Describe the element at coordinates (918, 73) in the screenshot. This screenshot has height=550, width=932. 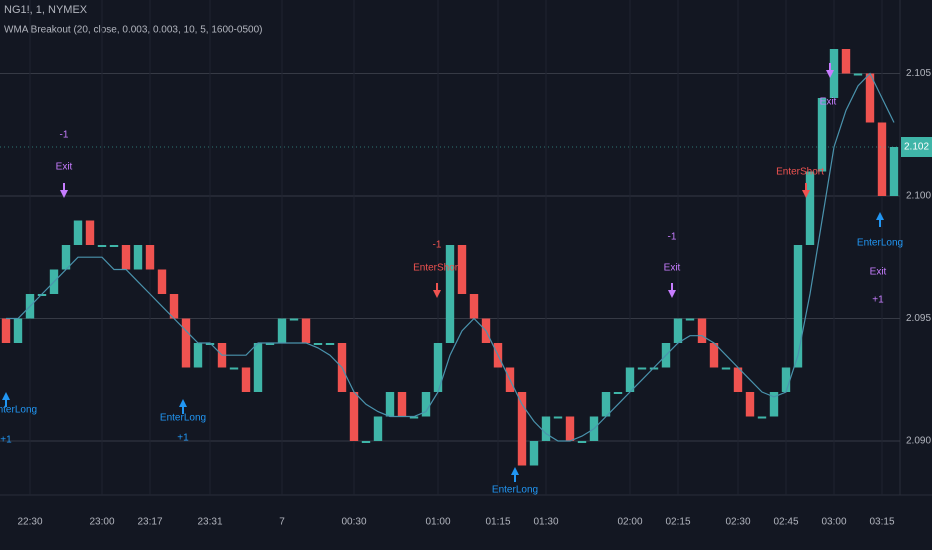
I see `y-tick-label: 2.105` at that location.